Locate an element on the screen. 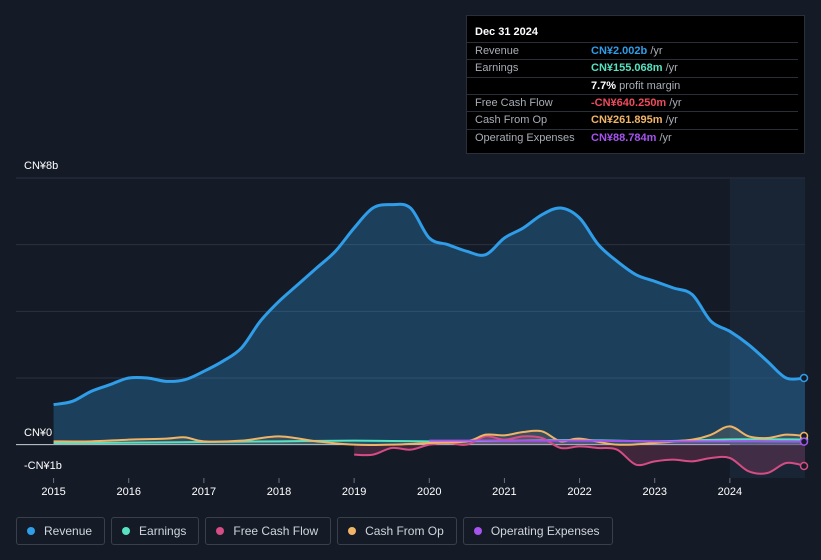  legend-item-operating-expenses: Operating Expenses is located at coordinates (537, 531).